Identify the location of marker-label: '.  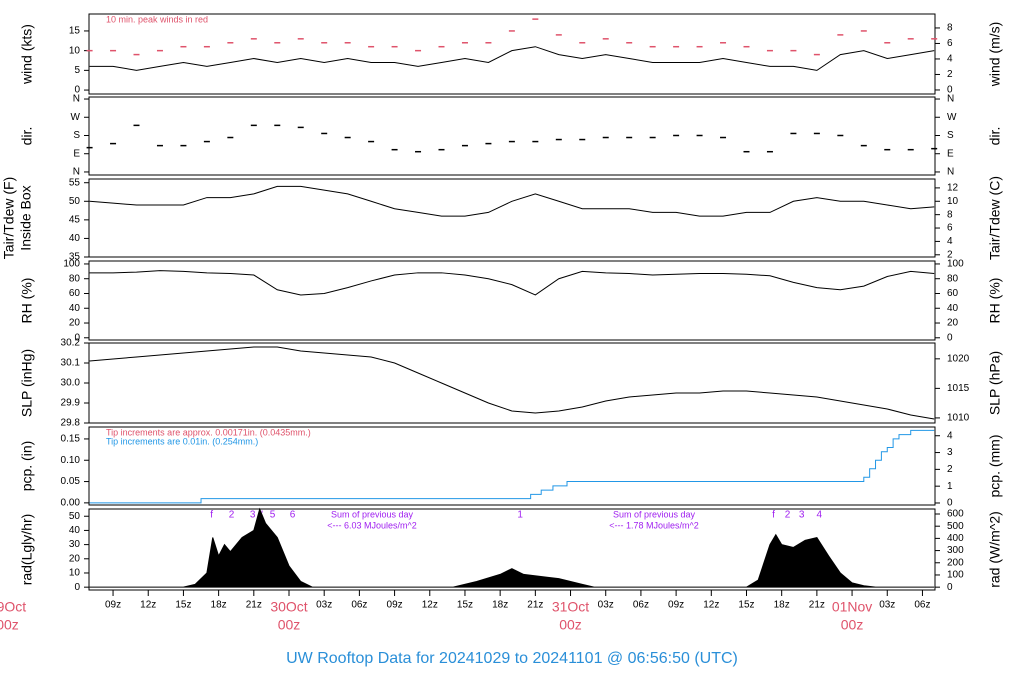
(262, 515).